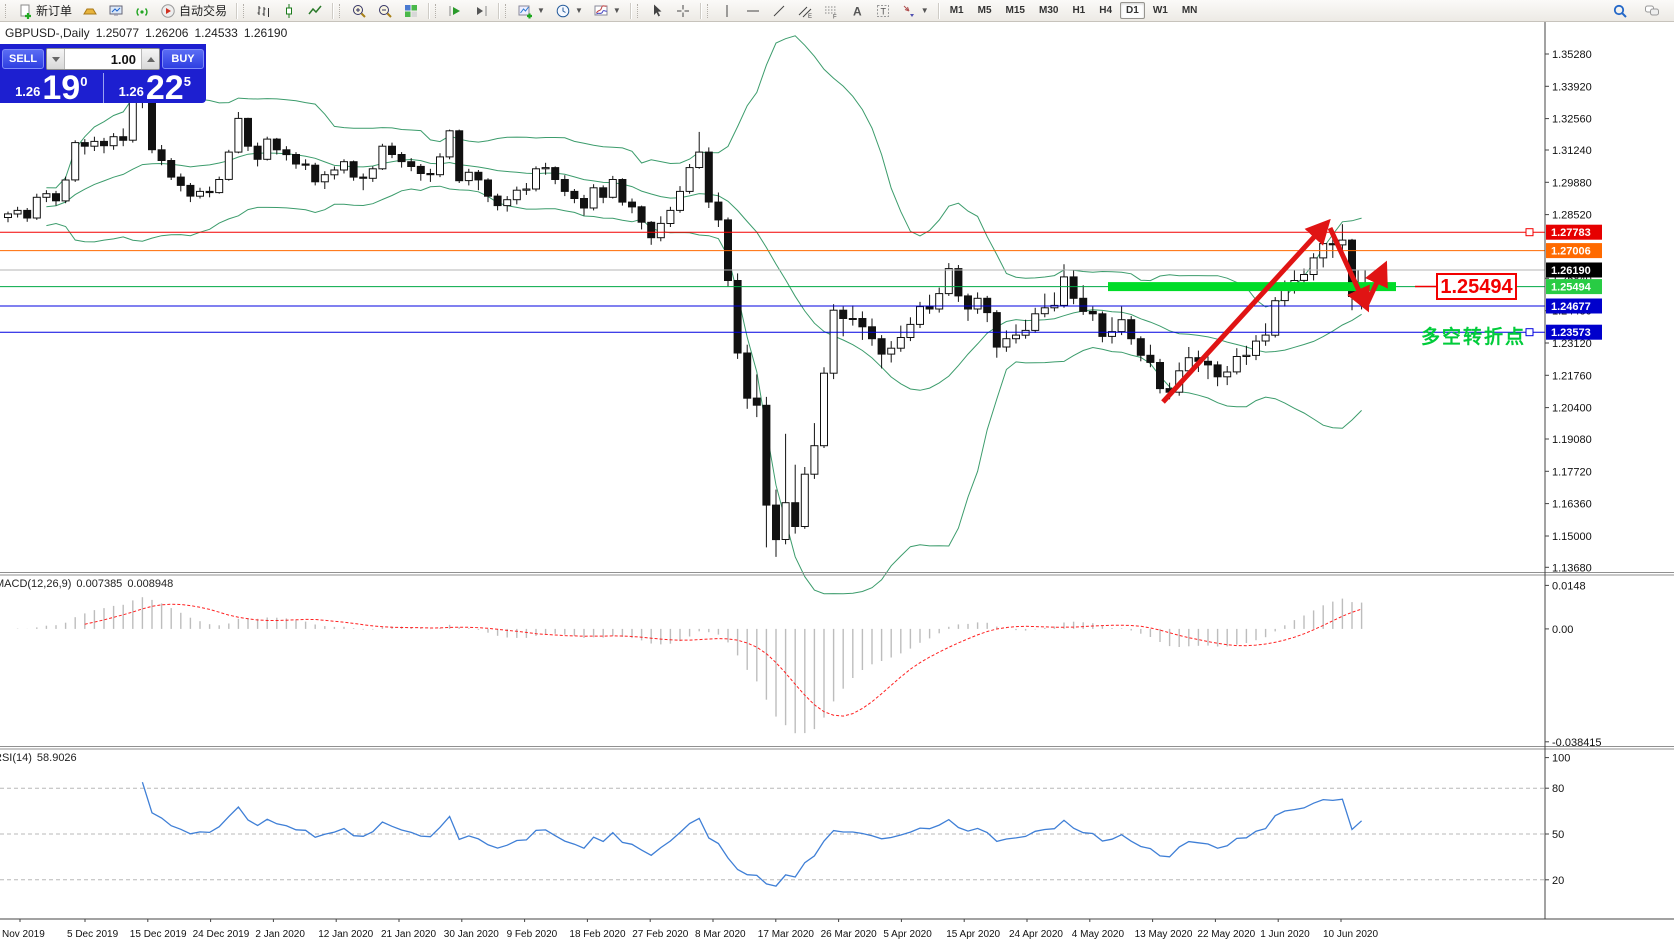  I want to click on price-label-text: 1.25494, so click(1476, 287).